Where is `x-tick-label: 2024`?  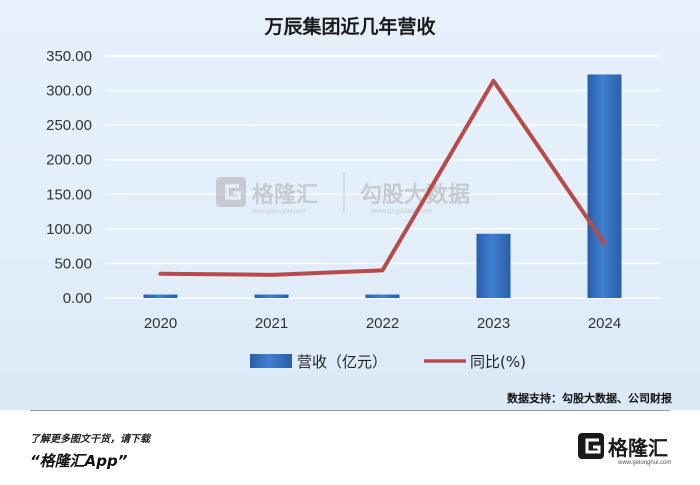 x-tick-label: 2024 is located at coordinates (604, 323).